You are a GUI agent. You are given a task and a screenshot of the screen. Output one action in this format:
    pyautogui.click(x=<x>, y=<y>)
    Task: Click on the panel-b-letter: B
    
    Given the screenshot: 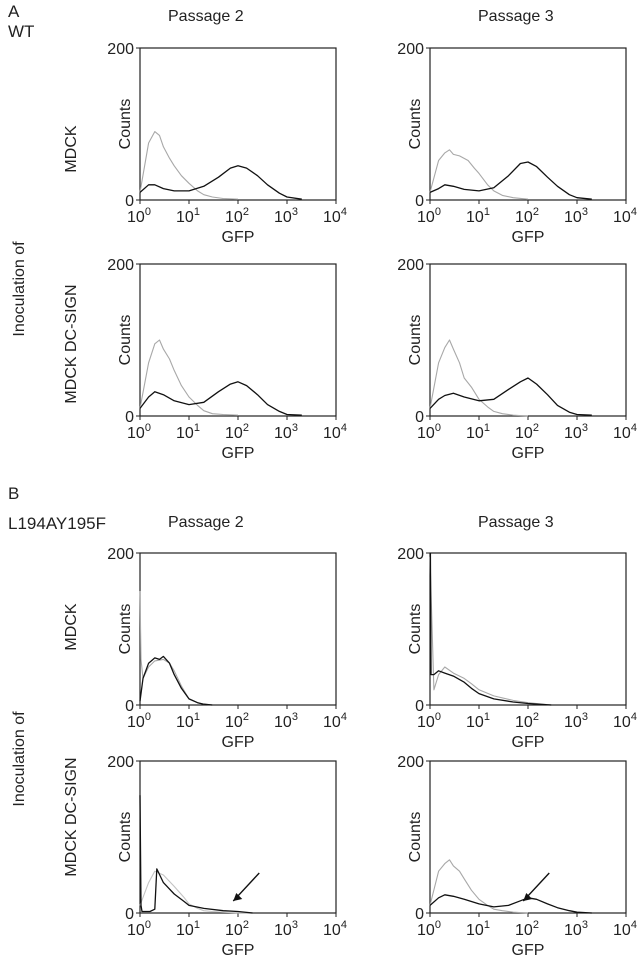 What is the action you would take?
    pyautogui.click(x=14, y=493)
    